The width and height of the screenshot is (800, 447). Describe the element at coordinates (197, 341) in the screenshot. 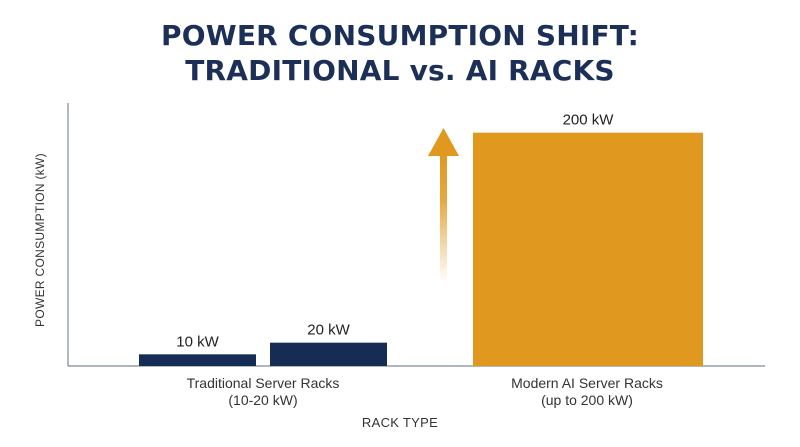

I see `bar-0-value-label: 10 kW` at that location.